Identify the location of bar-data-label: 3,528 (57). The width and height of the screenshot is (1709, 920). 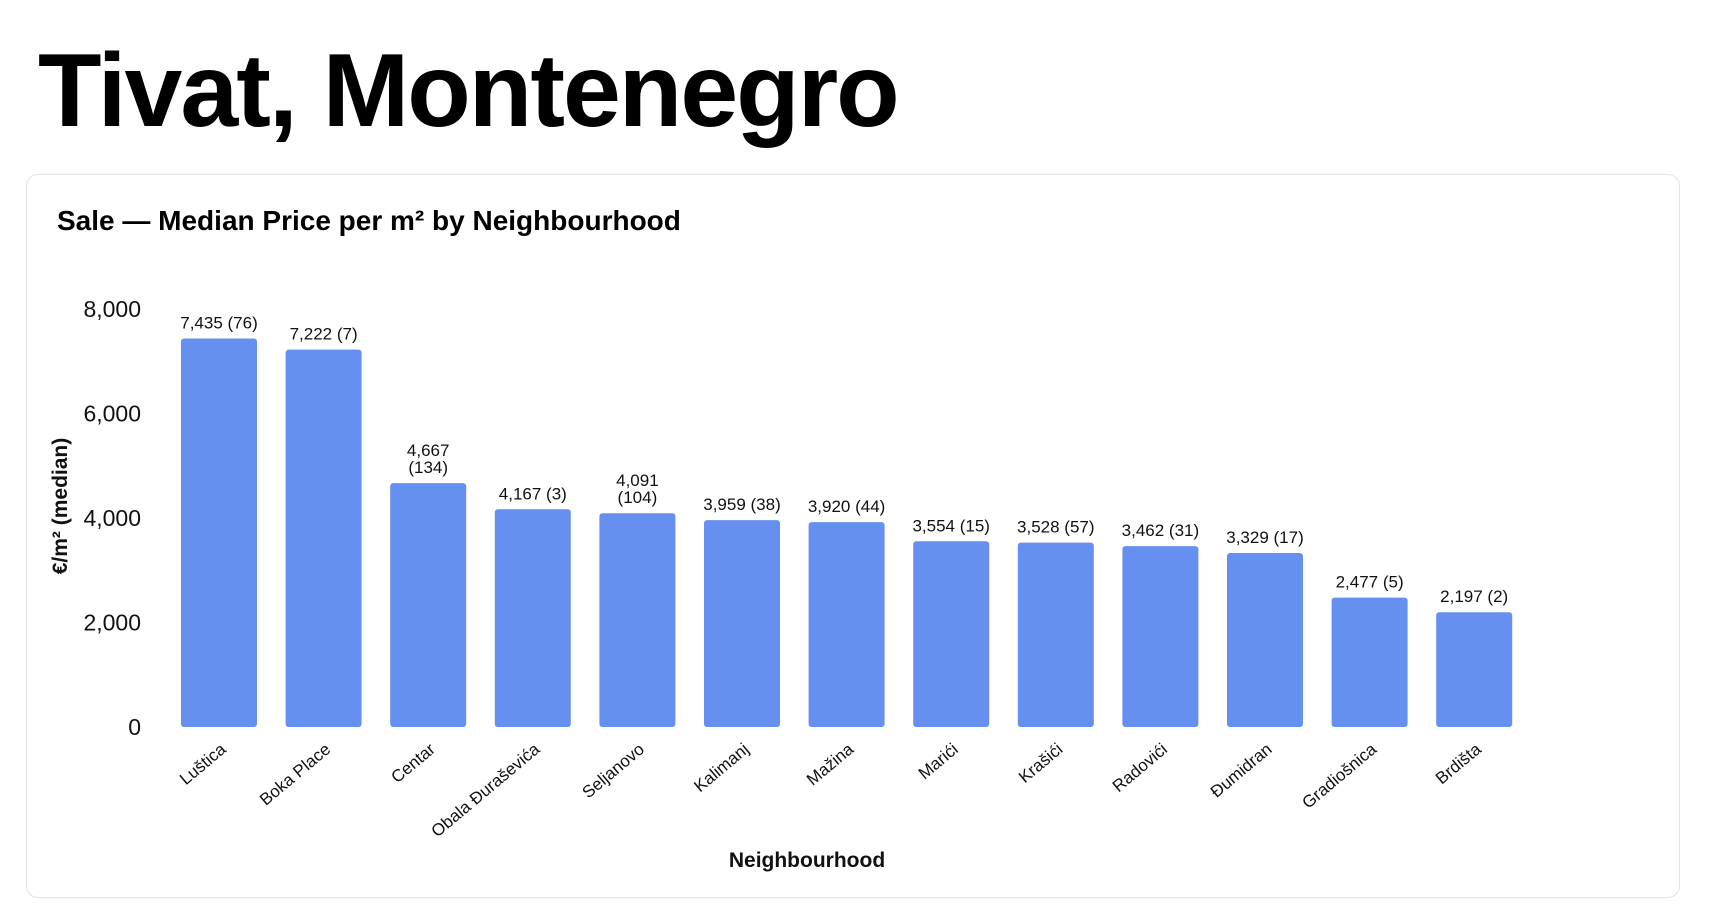
(1056, 527).